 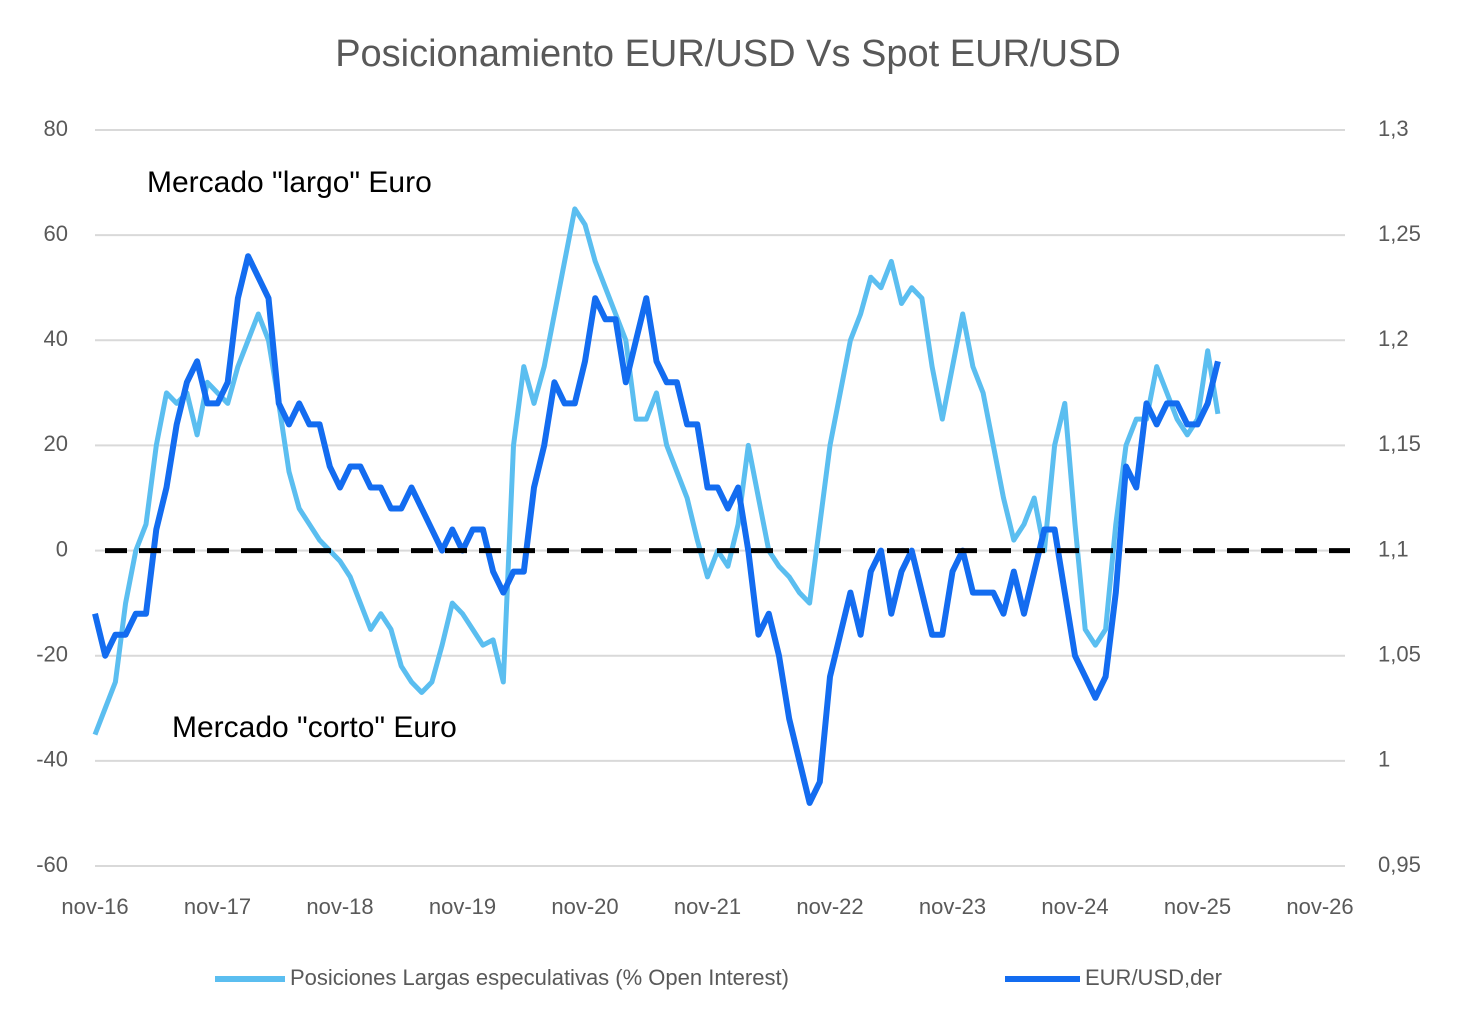 I want to click on legend-label: EUR/USD,der, so click(x=1153, y=977).